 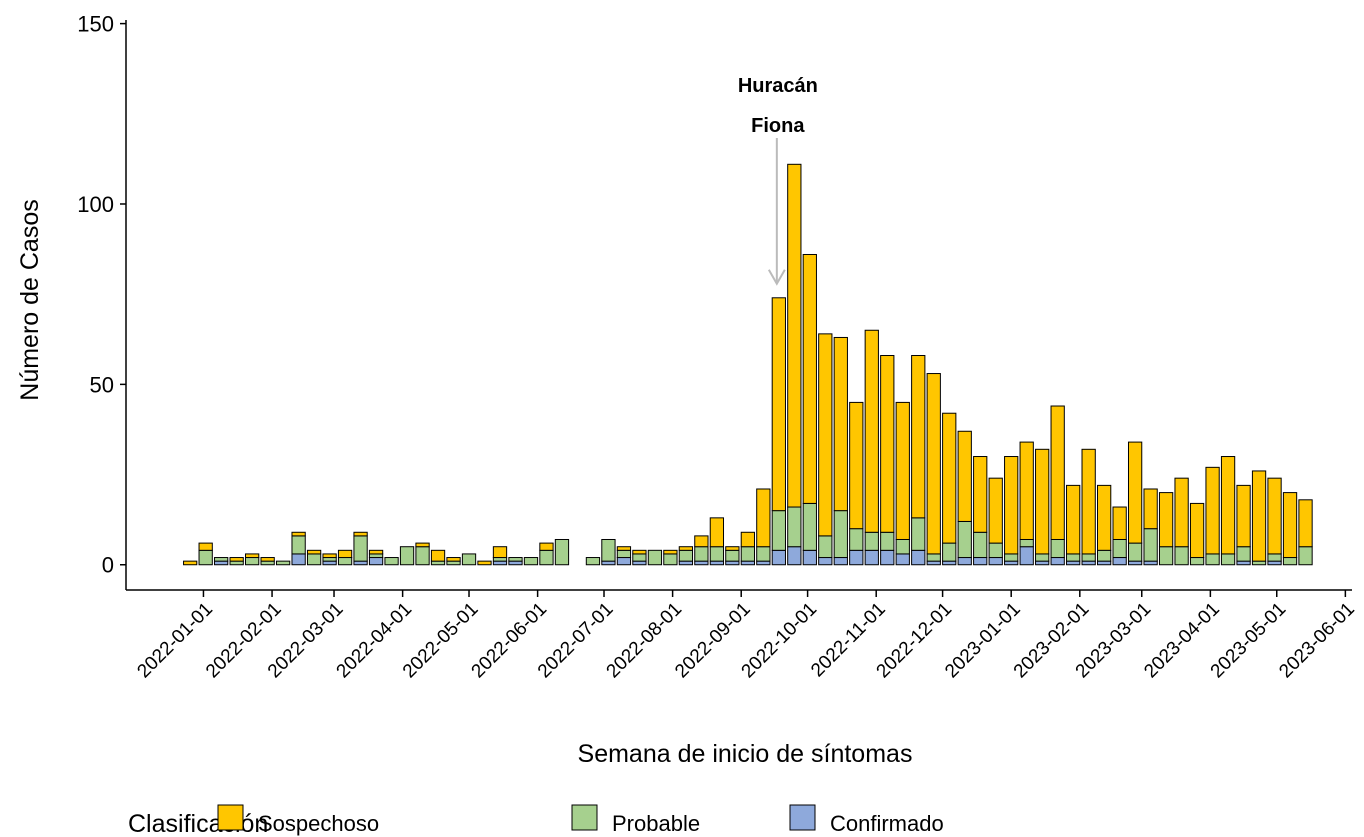 What do you see at coordinates (745, 754) in the screenshot?
I see `x-axis-title: Semana de inicio de síntomas` at bounding box center [745, 754].